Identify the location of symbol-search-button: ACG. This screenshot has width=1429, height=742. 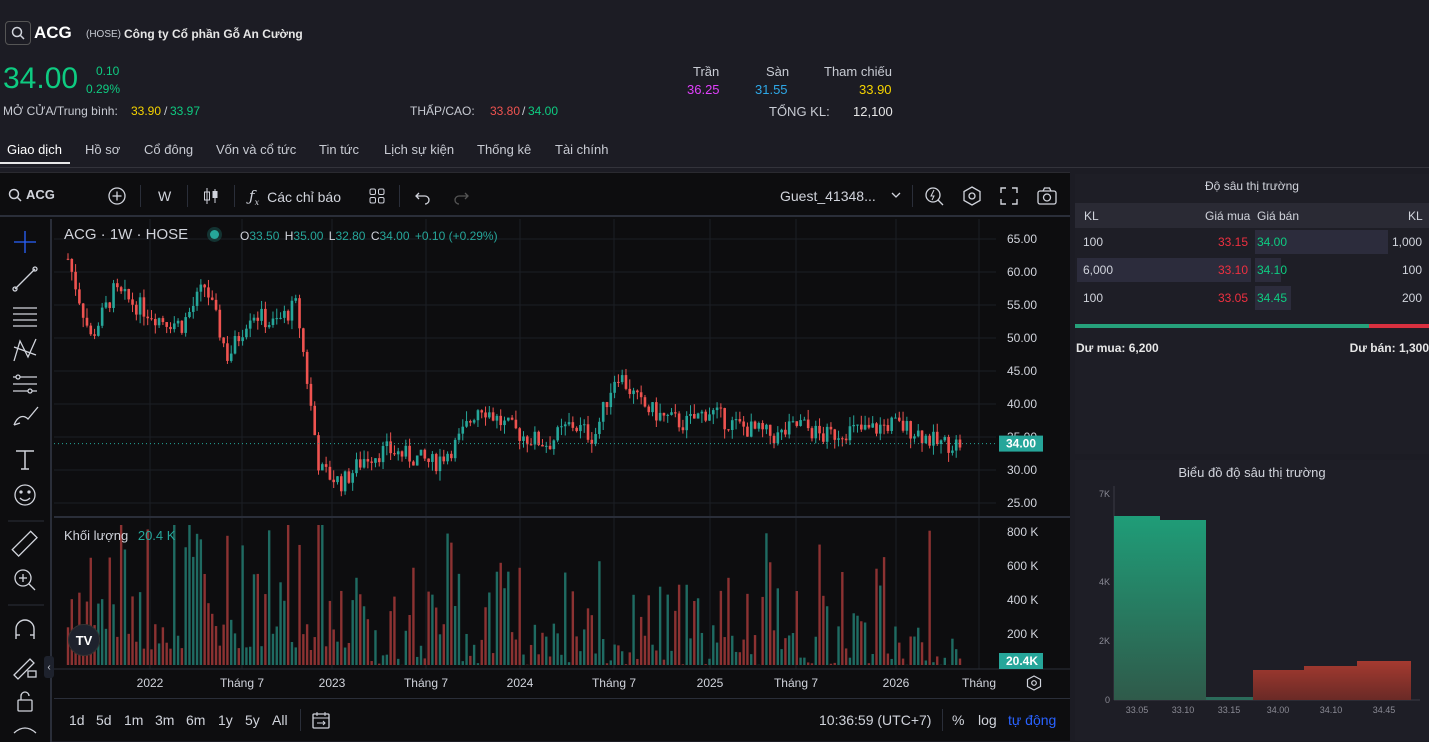
(31, 194).